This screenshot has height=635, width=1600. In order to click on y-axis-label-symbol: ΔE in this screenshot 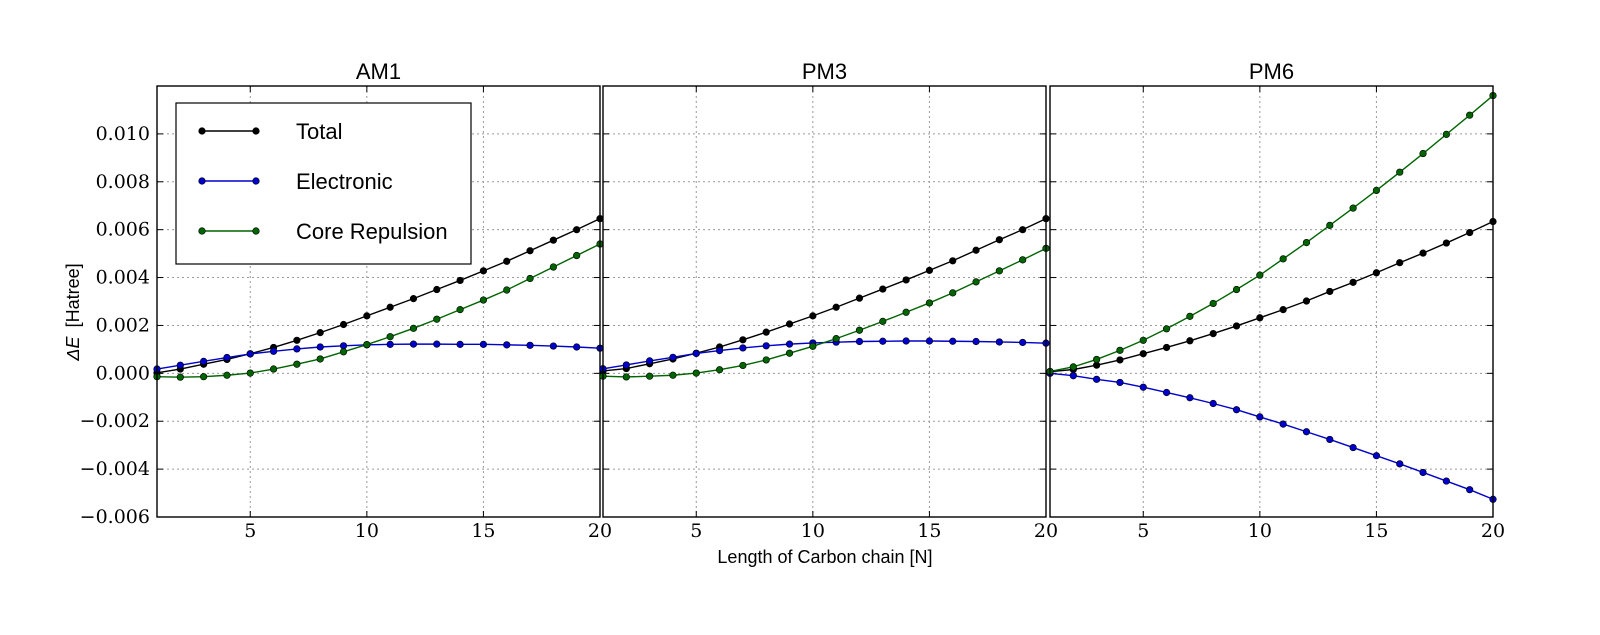, I will do `click(73, 349)`.